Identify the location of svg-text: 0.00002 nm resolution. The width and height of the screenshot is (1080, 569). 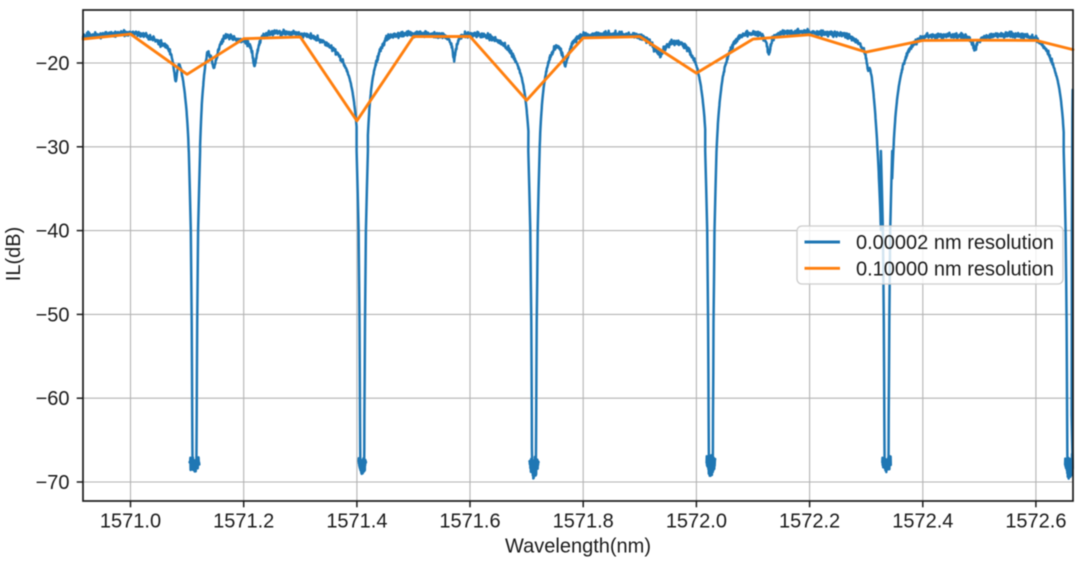
(955, 243).